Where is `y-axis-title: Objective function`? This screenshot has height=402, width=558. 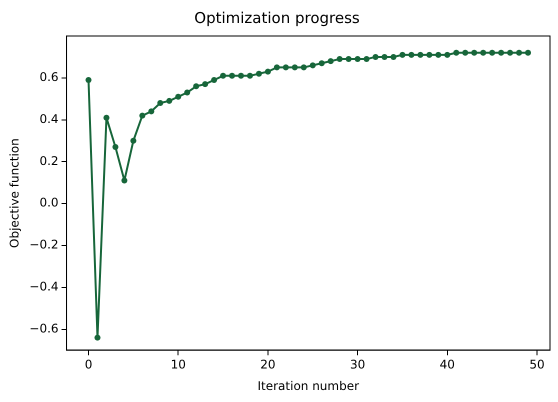 y-axis-title: Objective function is located at coordinates (14, 193).